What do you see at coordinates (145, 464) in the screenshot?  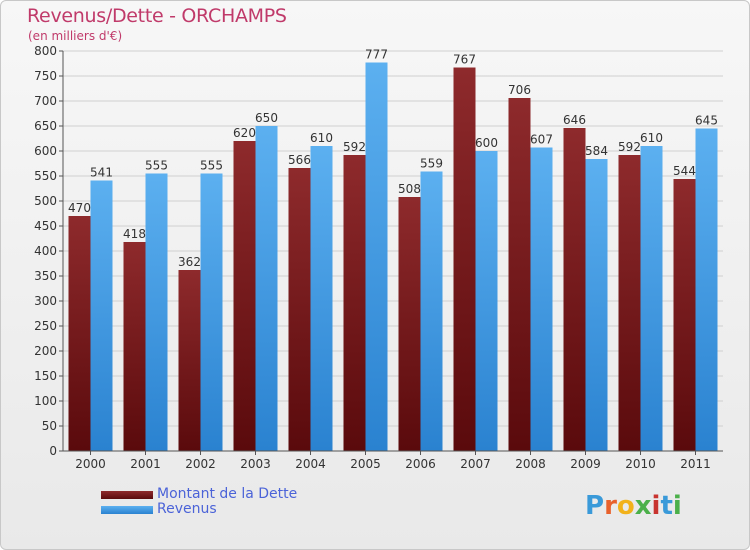 I see `x-tick-label: 2001` at bounding box center [145, 464].